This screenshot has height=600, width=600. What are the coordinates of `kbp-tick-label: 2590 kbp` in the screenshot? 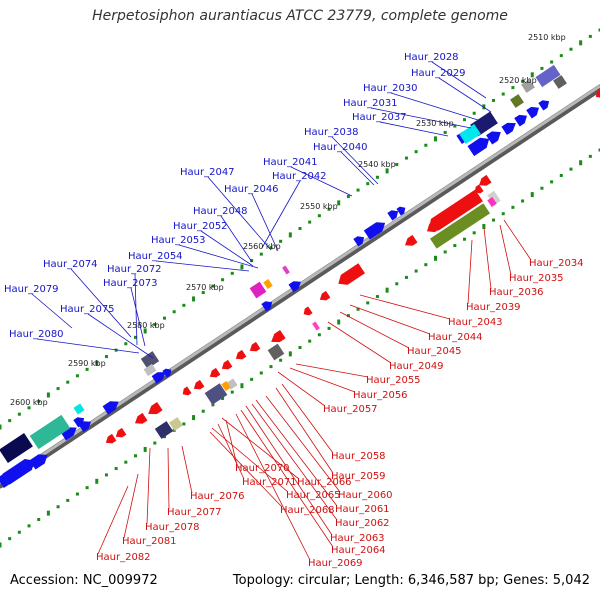 It's located at (87, 363).